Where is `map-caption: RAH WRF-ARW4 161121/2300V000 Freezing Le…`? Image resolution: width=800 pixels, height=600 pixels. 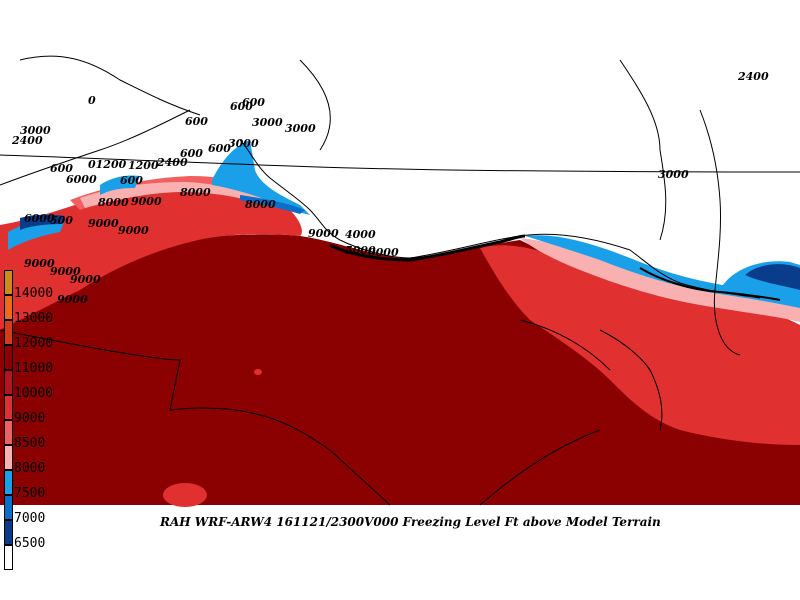
map-caption: RAH WRF-ARW4 161121/2300V000 Freezing Le… is located at coordinates (410, 522).